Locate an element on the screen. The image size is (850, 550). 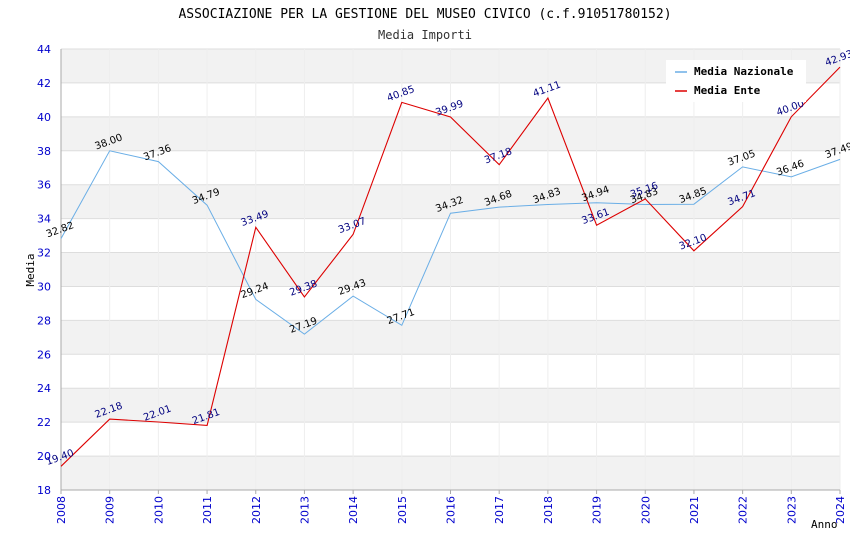
data-label-nazionale: 37.05 is located at coordinates (741, 158).